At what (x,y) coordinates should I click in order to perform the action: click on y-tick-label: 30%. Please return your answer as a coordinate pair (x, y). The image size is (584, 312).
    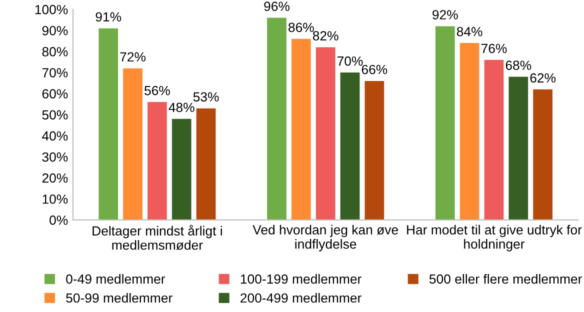
    Looking at the image, I should click on (55, 157).